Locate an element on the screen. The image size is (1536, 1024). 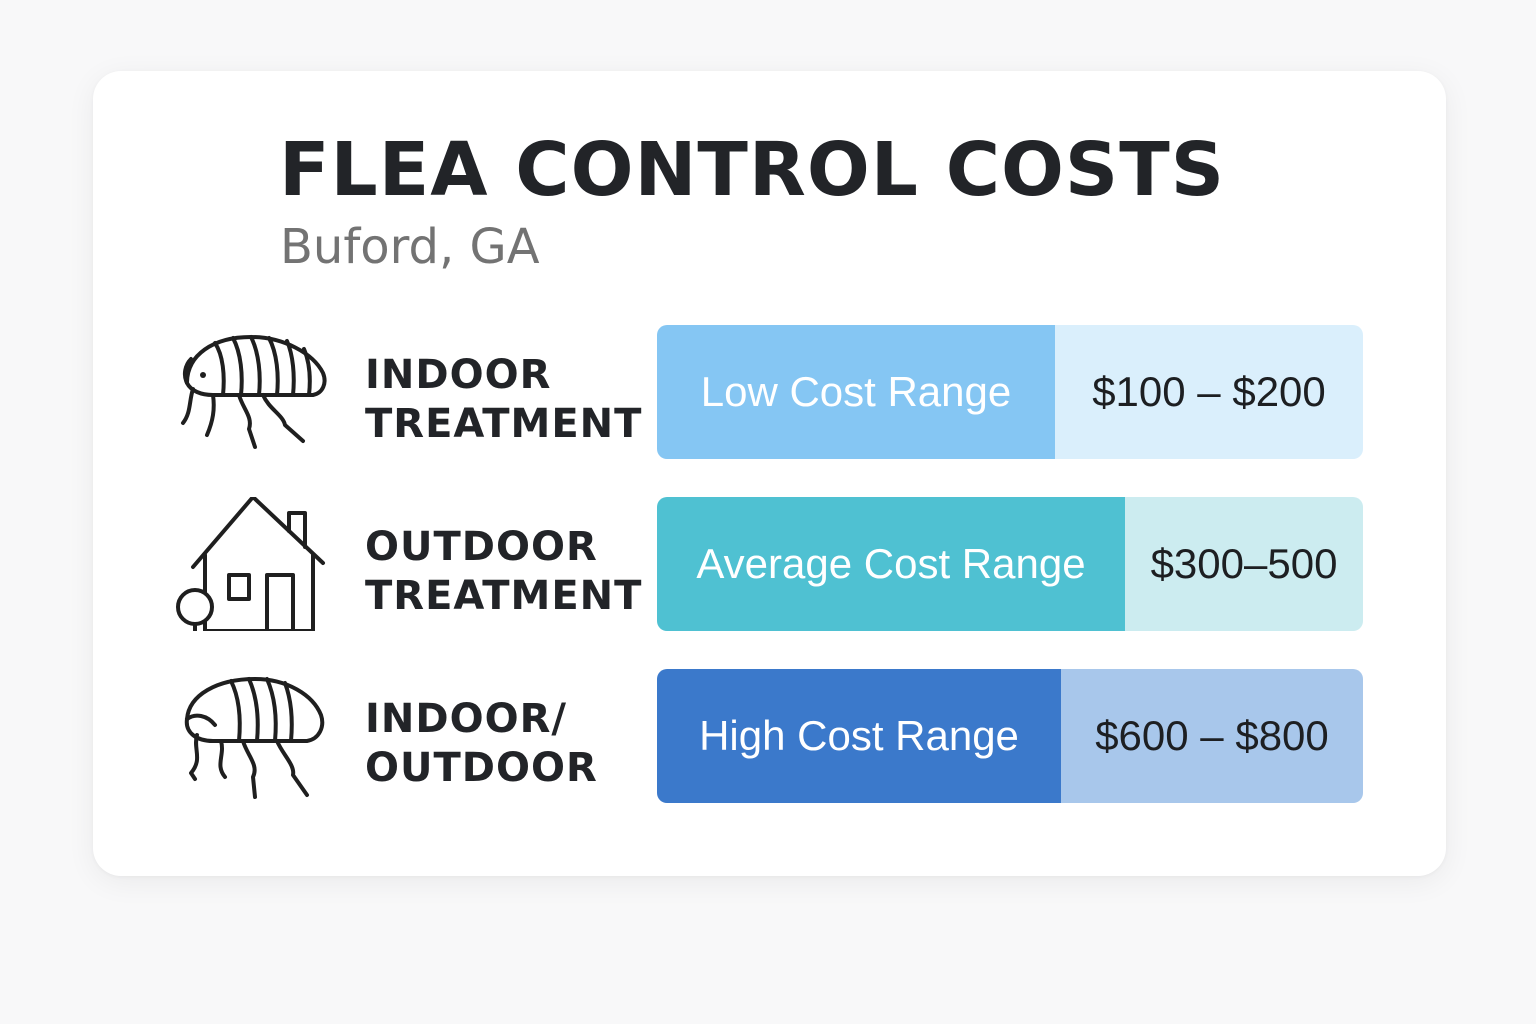
treatment-label: INDOOR/ OUTDOOR is located at coordinates (481, 744).